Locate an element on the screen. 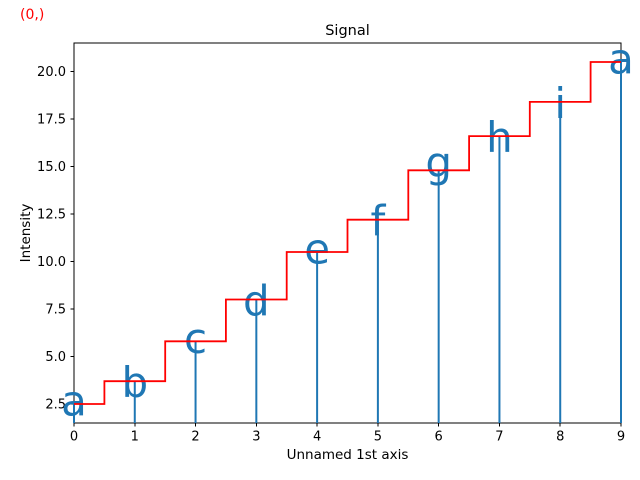  point-marker: g is located at coordinates (438, 162).